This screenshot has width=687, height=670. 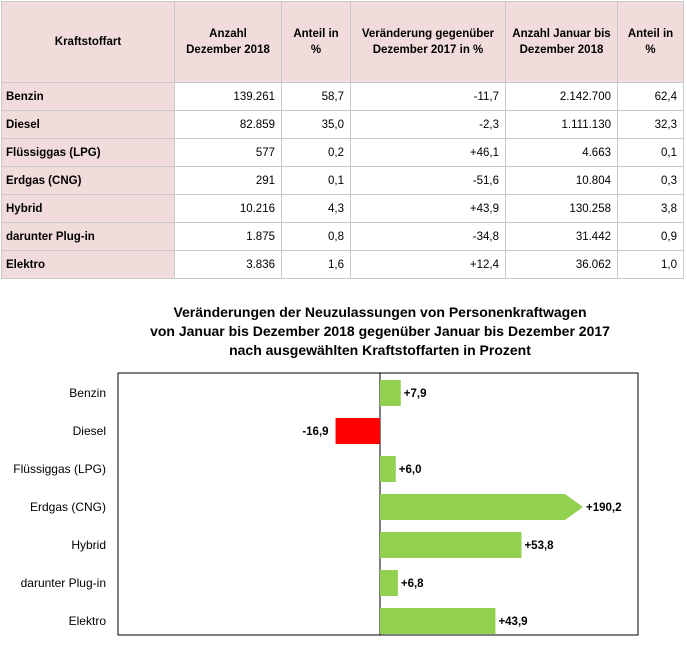 I want to click on header-kraftstoffart: Kraftstoffart, so click(x=88, y=42).